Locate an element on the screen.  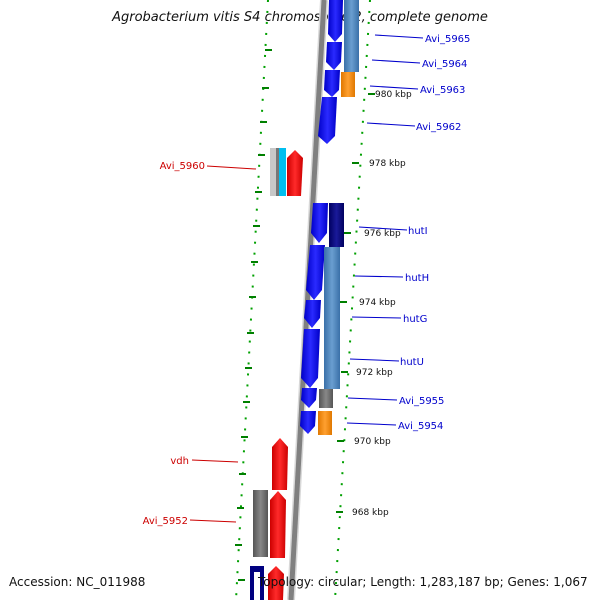
left-tick-marks is located at coordinates (253, 315).